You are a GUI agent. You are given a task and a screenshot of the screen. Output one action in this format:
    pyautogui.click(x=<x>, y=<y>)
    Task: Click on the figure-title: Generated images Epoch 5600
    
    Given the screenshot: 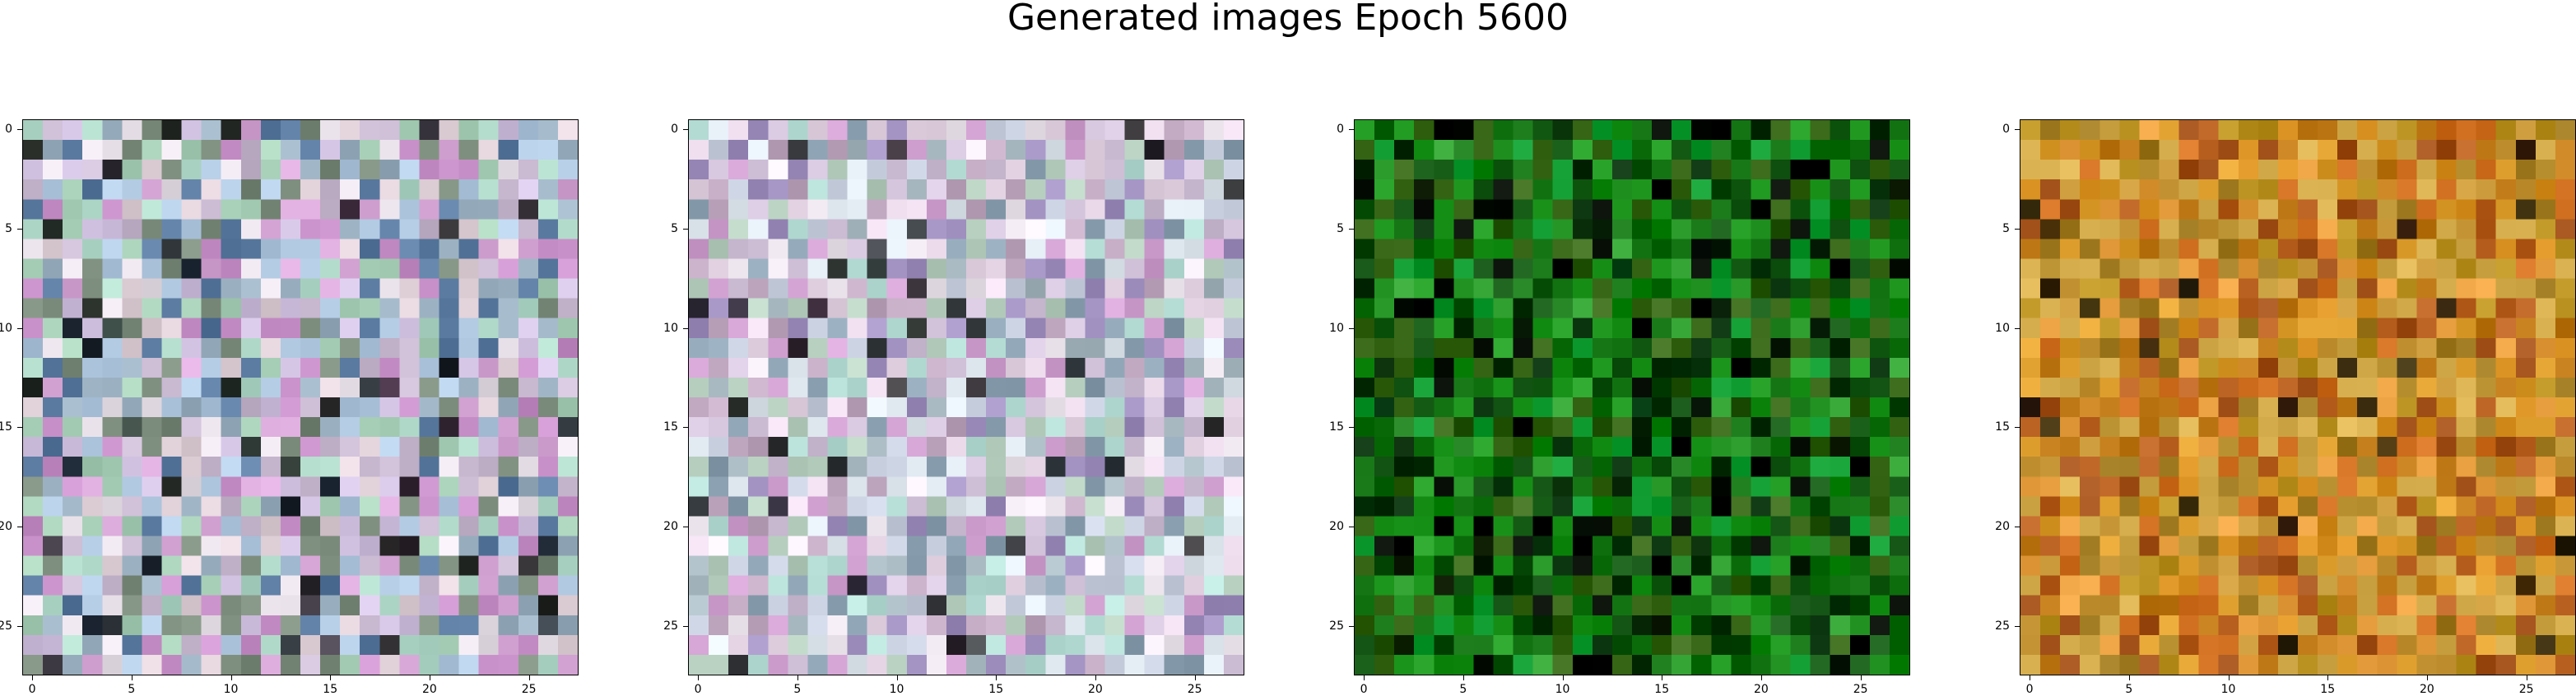 What is the action you would take?
    pyautogui.click(x=1288, y=19)
    